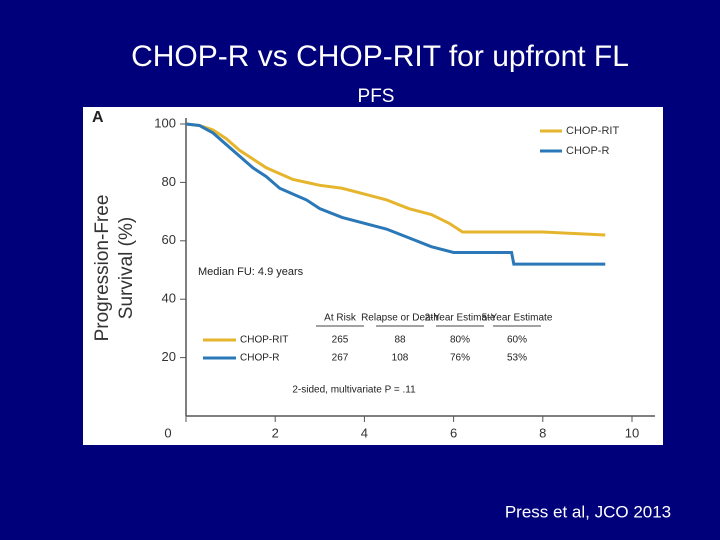 This screenshot has height=540, width=720. I want to click on table-header: At Risk, so click(340, 318).